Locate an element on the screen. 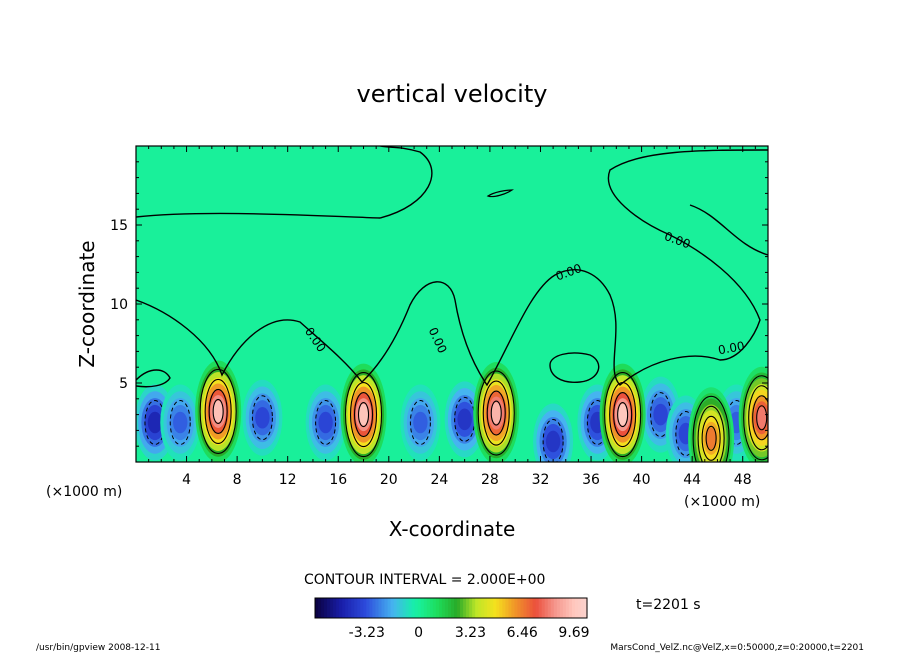 This screenshot has height=654, width=904. zero-contour-small is located at coordinates (500, 193).